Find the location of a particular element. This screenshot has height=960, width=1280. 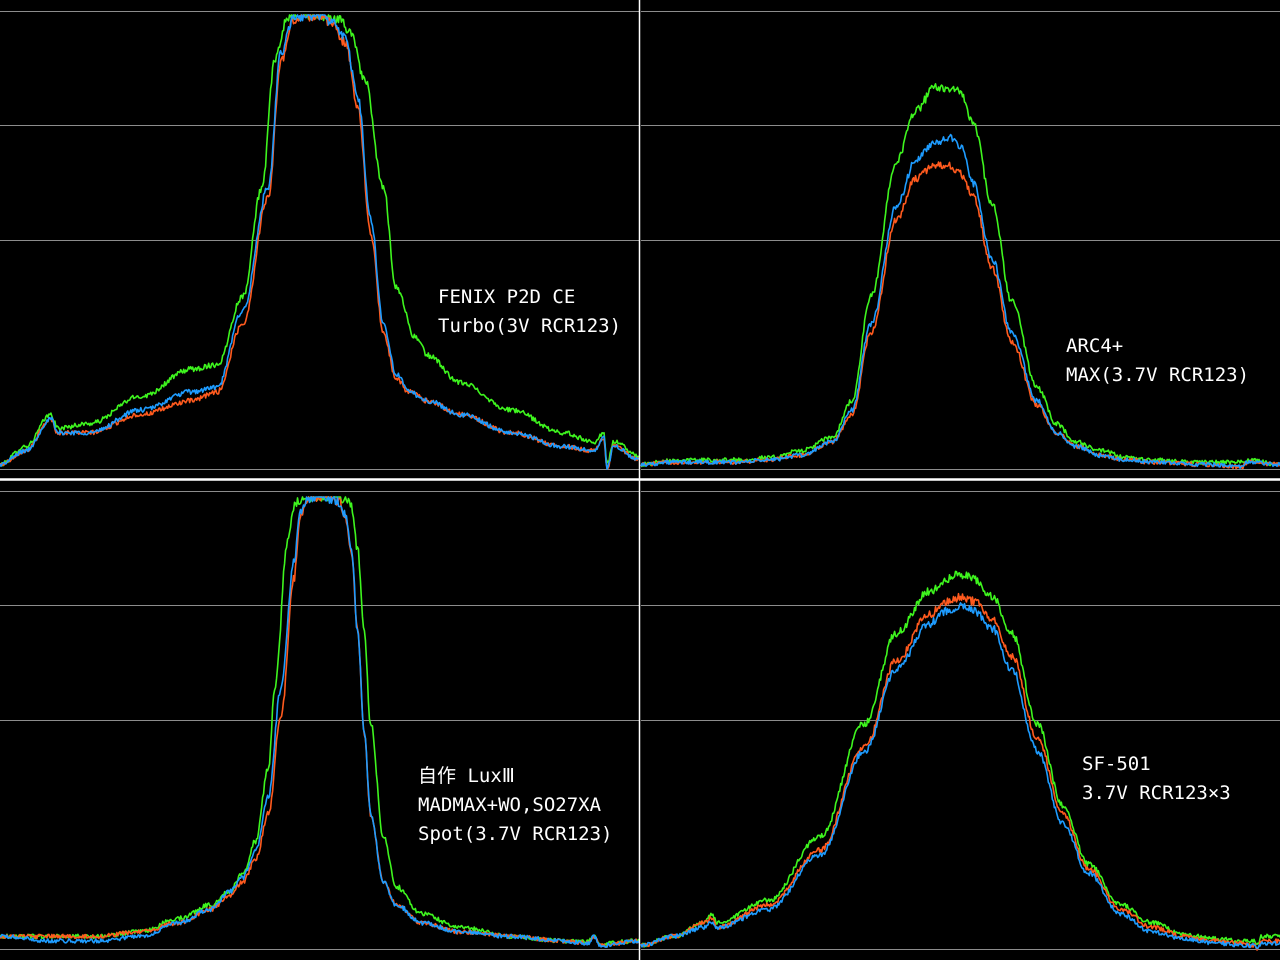

label-line: FENIX P2D CE is located at coordinates (506, 297).